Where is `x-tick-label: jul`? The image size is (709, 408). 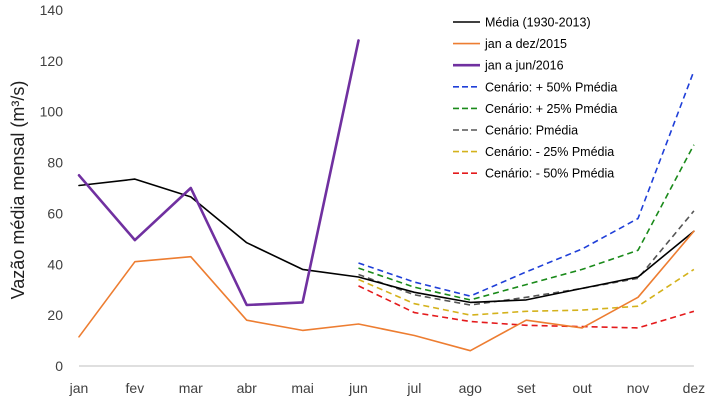
x-tick-label: jul is located at coordinates (413, 388).